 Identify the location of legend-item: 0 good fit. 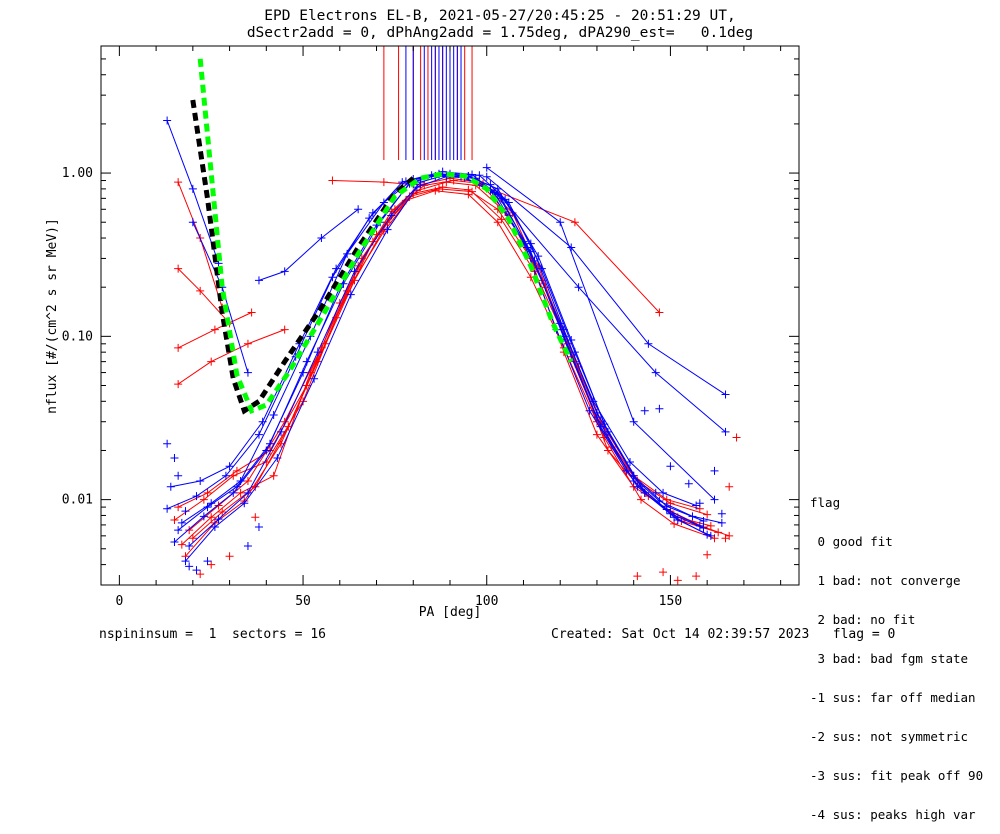
(851, 541).